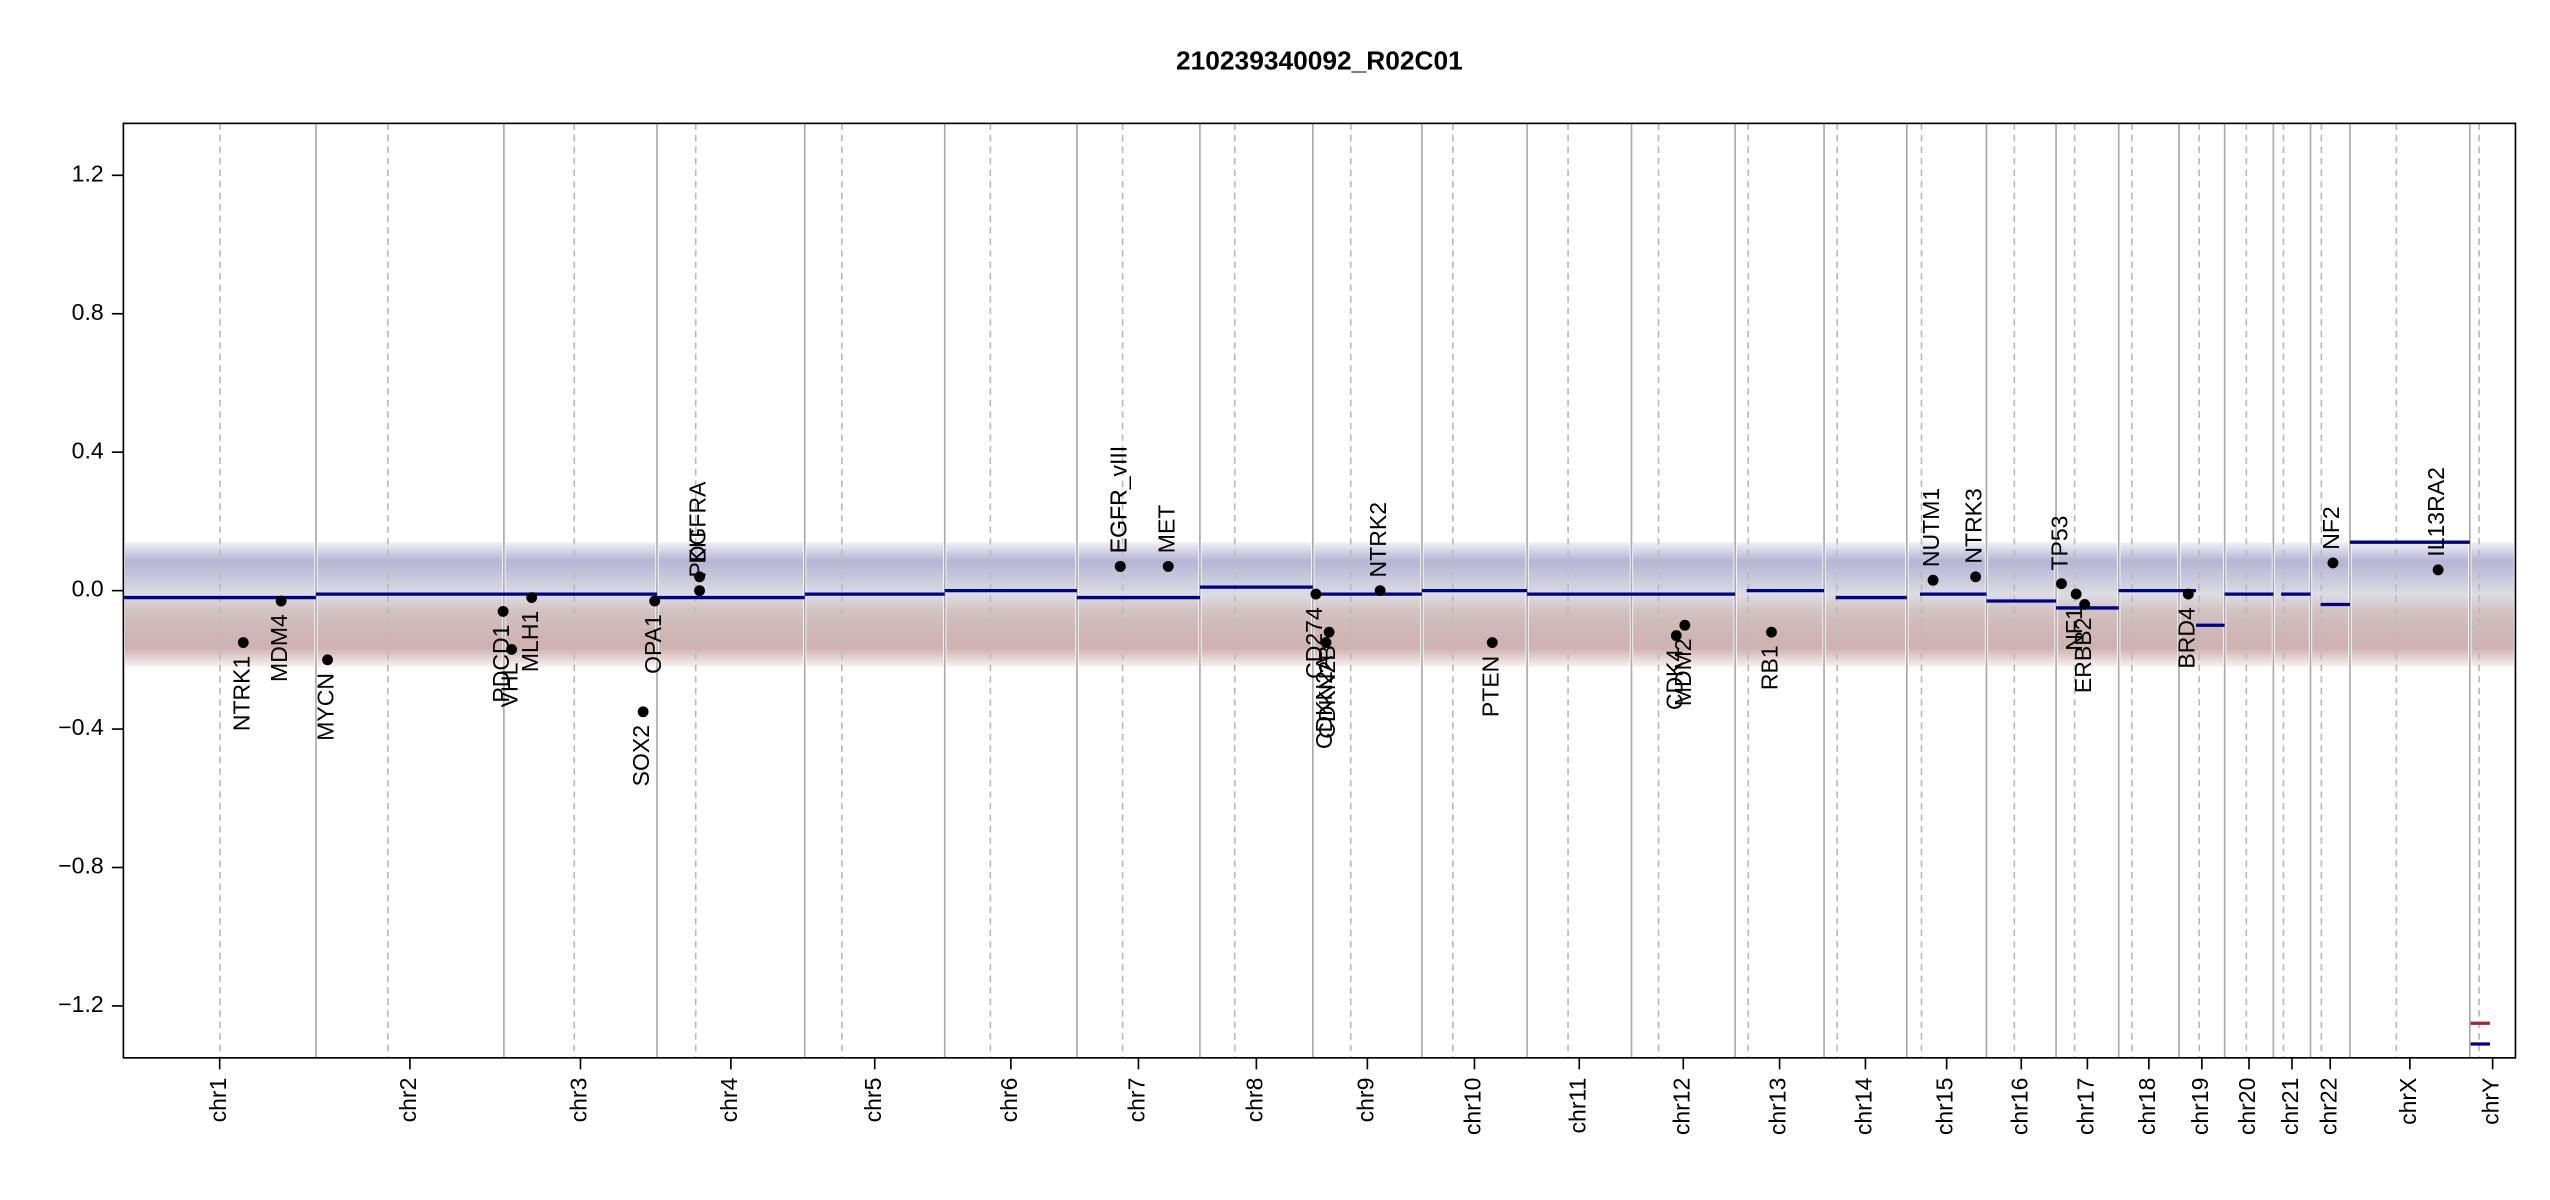  Describe the element at coordinates (2147, 1107) in the screenshot. I see `chromosome-label: chr18` at that location.